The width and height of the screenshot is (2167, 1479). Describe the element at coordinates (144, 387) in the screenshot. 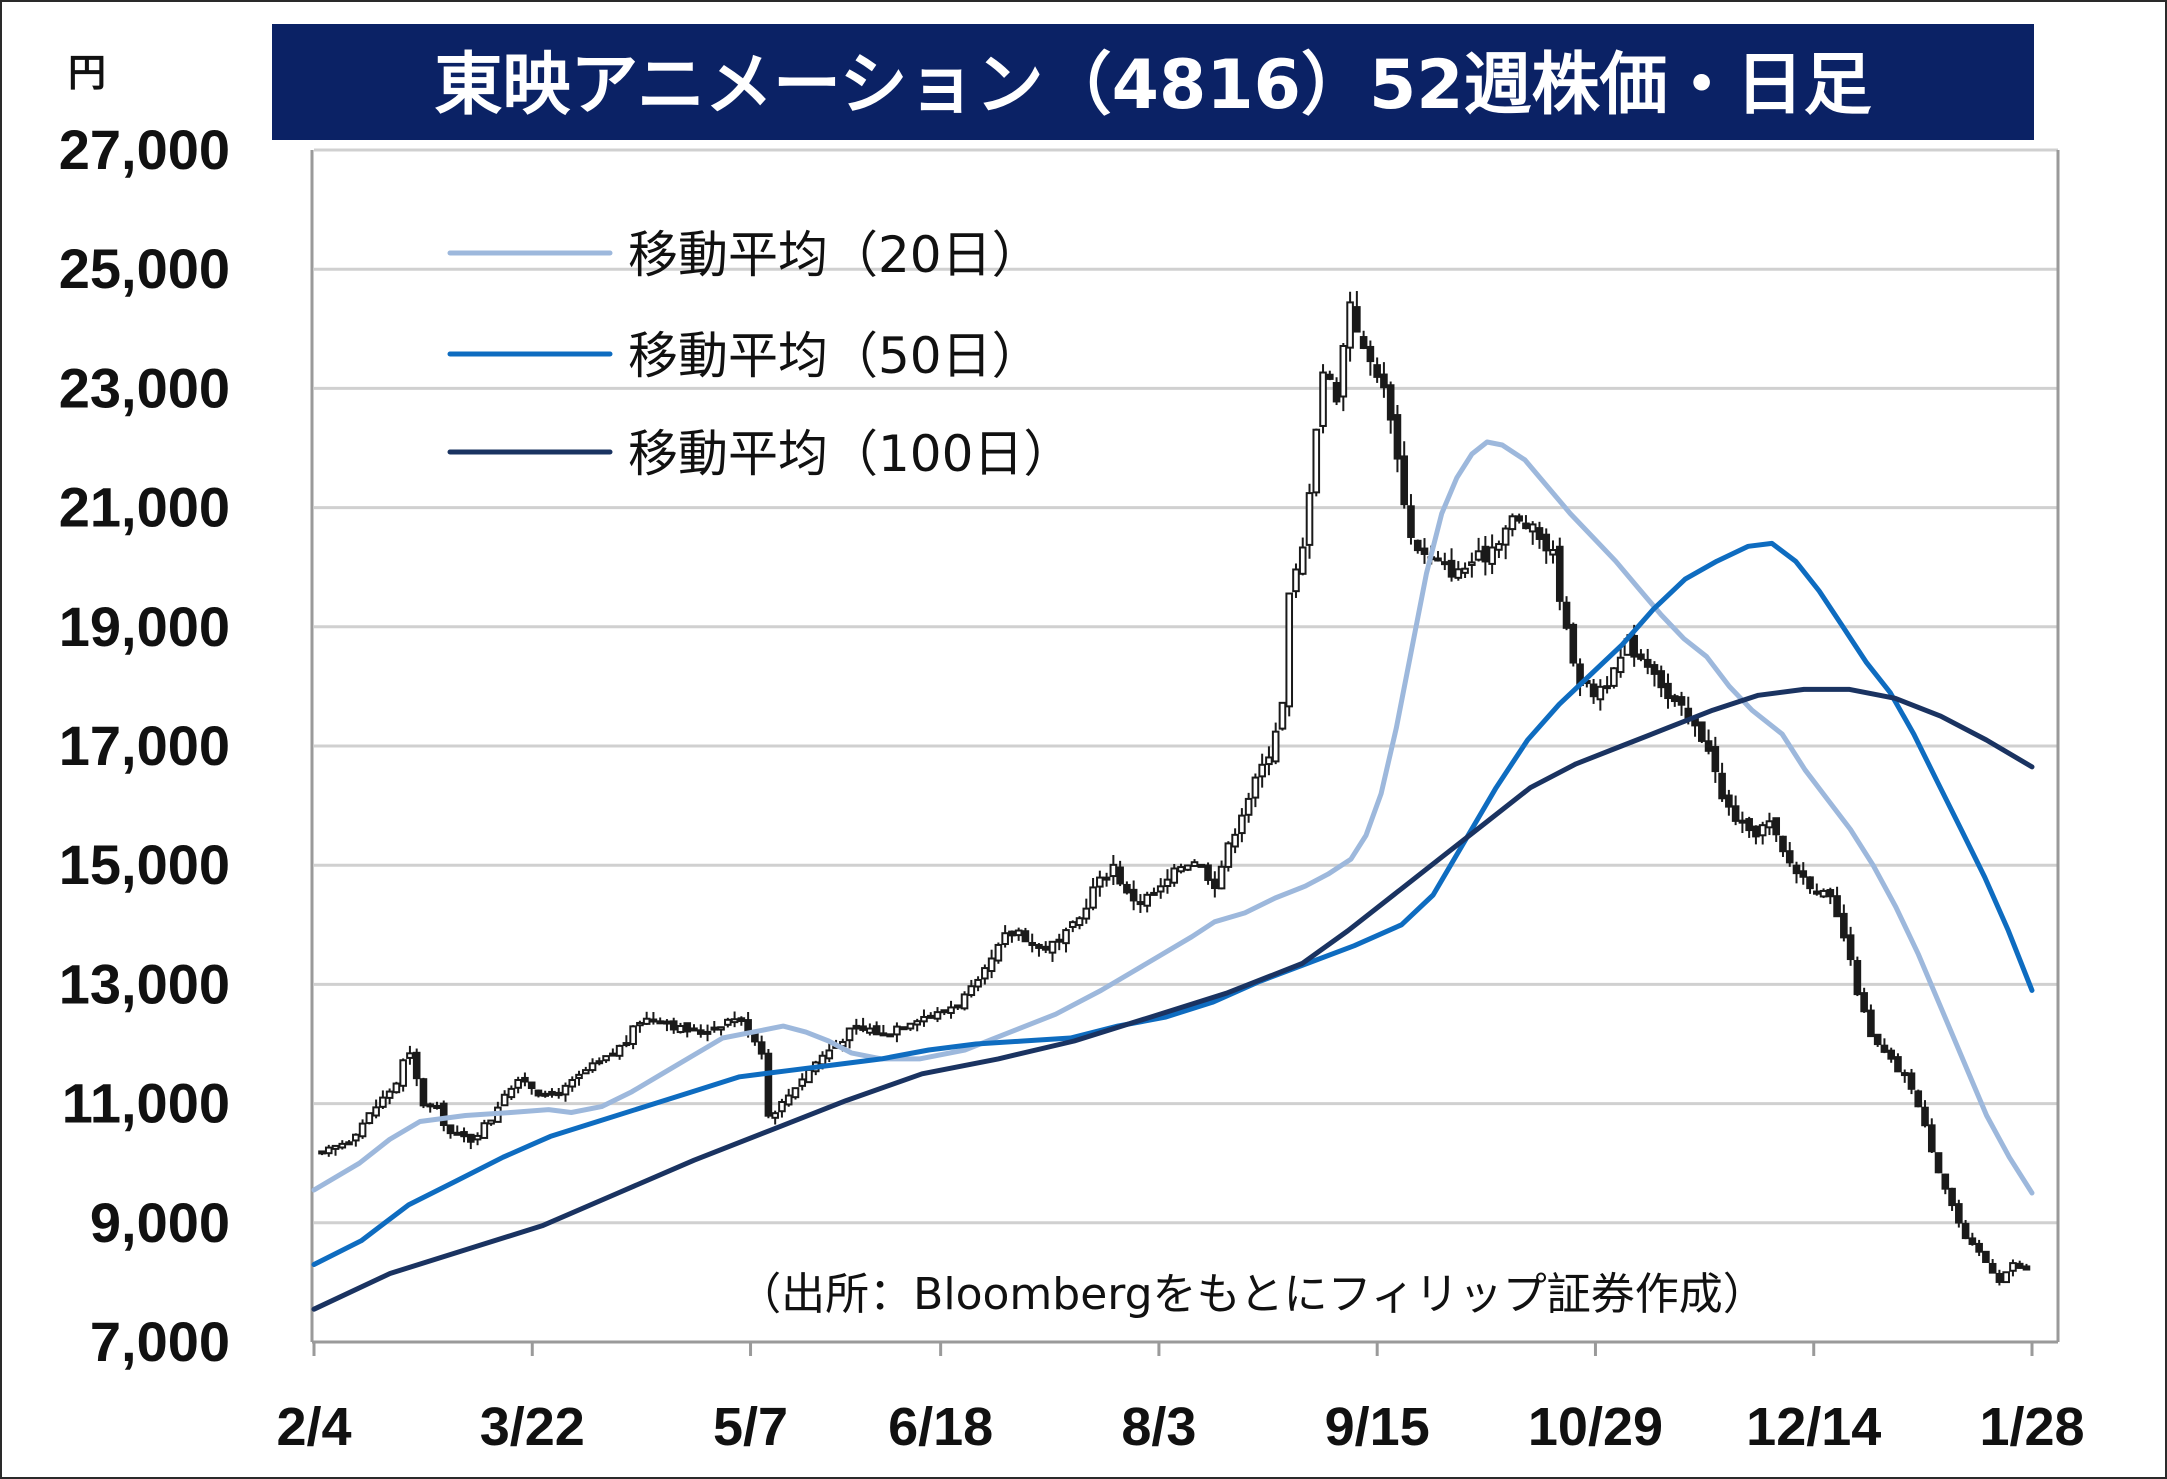

I see `y-tick-label: 23,000` at that location.